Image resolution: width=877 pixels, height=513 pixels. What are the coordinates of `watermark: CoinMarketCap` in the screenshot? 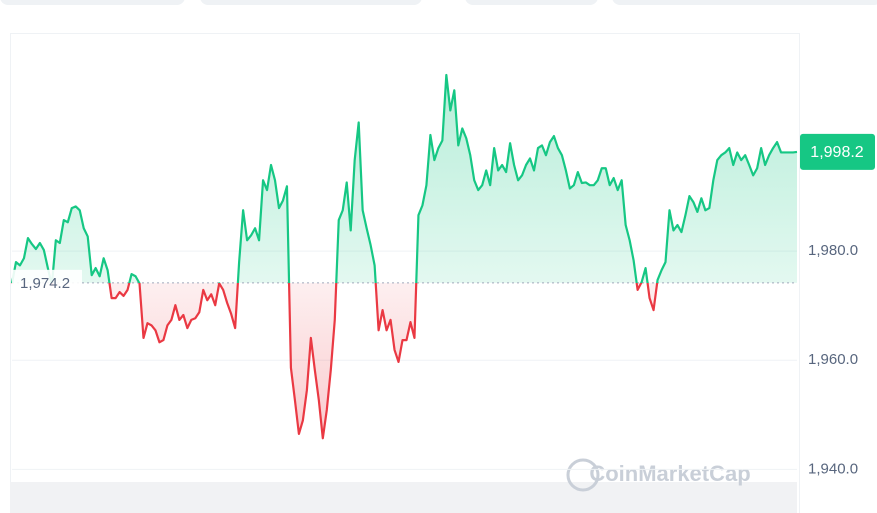 It's located at (669, 473).